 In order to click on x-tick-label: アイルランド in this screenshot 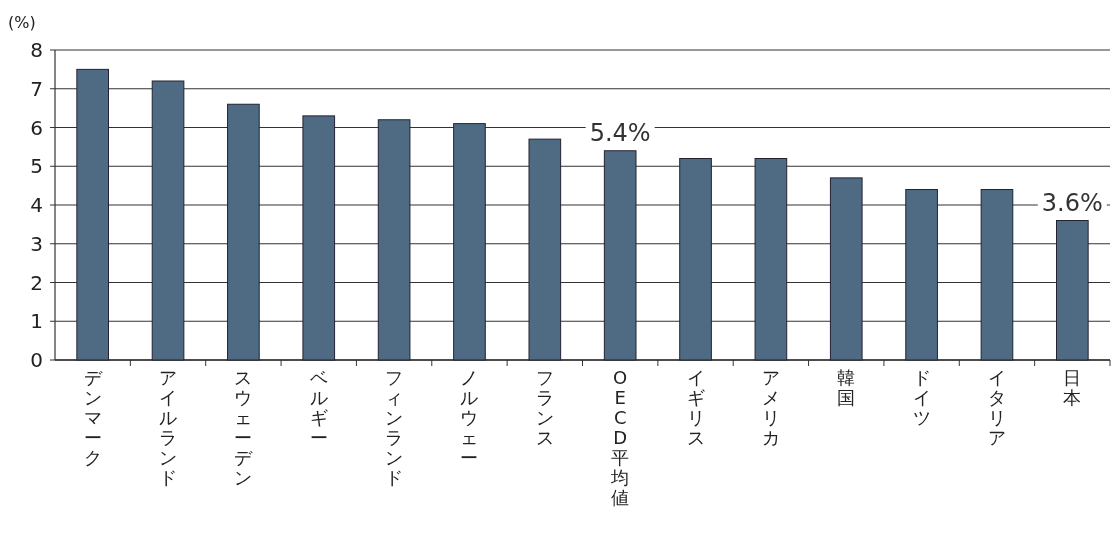, I will do `click(168, 427)`.